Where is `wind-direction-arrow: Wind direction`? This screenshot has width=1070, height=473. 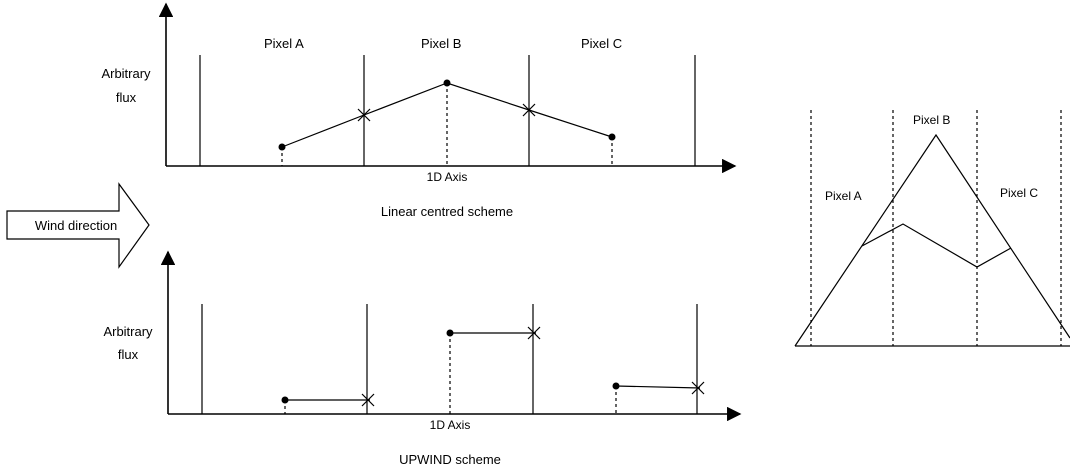
wind-direction-arrow: Wind direction is located at coordinates (78, 225).